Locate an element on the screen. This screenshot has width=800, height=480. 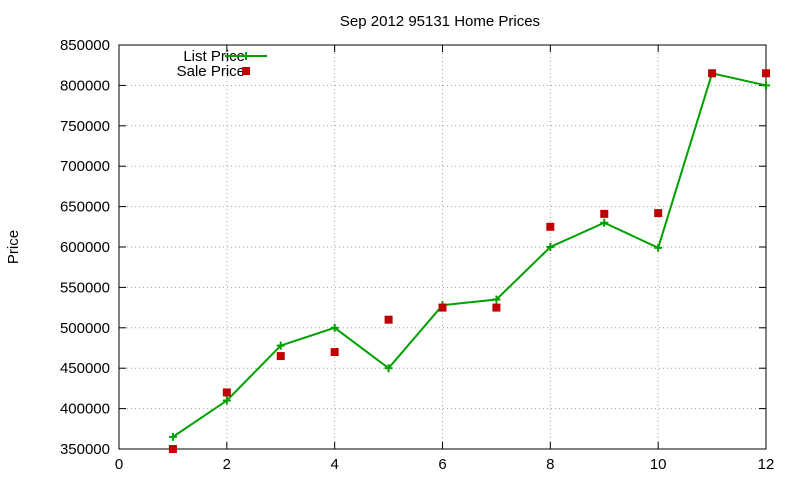
y-tick-label: 850000 is located at coordinates (85, 45).